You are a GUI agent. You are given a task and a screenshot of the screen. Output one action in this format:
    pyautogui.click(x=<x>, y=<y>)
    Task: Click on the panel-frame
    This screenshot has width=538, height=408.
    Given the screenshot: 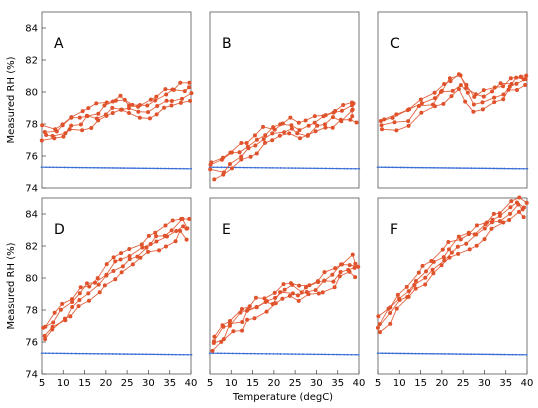 What is the action you would take?
    pyautogui.click(x=284, y=286)
    